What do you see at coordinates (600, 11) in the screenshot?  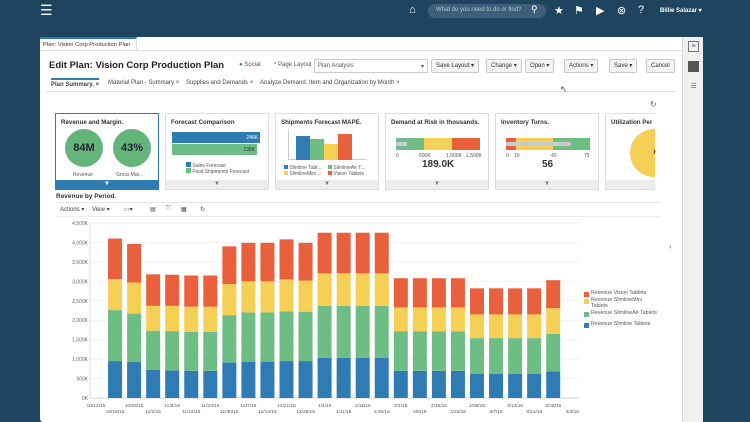 I see `notification-icon: ▶` at bounding box center [600, 11].